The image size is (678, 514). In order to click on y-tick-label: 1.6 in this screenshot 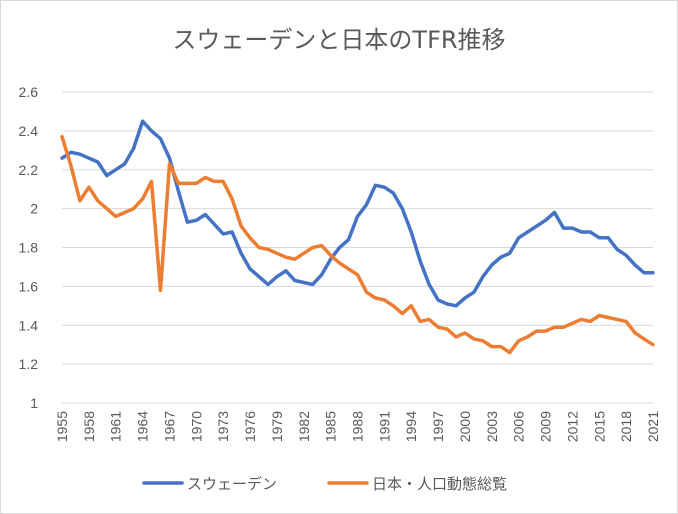, I will do `click(29, 286)`.